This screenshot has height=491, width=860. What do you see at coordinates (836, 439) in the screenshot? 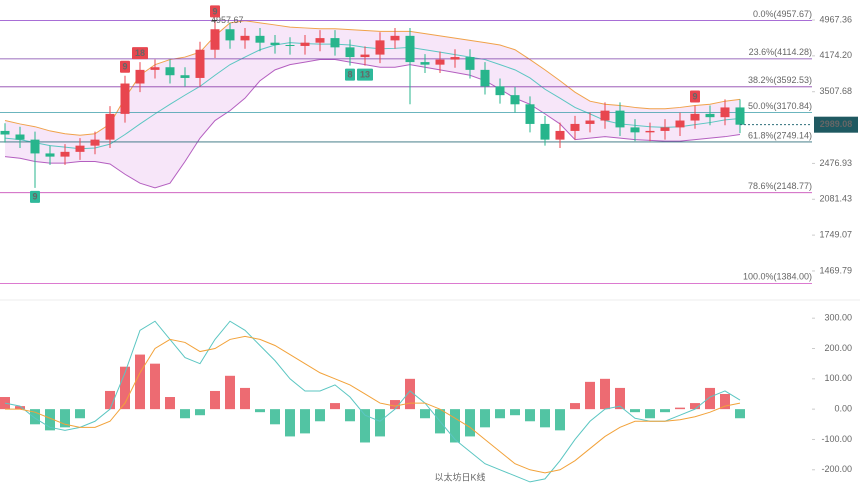
I see `y-tick-label: -100.00` at bounding box center [836, 439].